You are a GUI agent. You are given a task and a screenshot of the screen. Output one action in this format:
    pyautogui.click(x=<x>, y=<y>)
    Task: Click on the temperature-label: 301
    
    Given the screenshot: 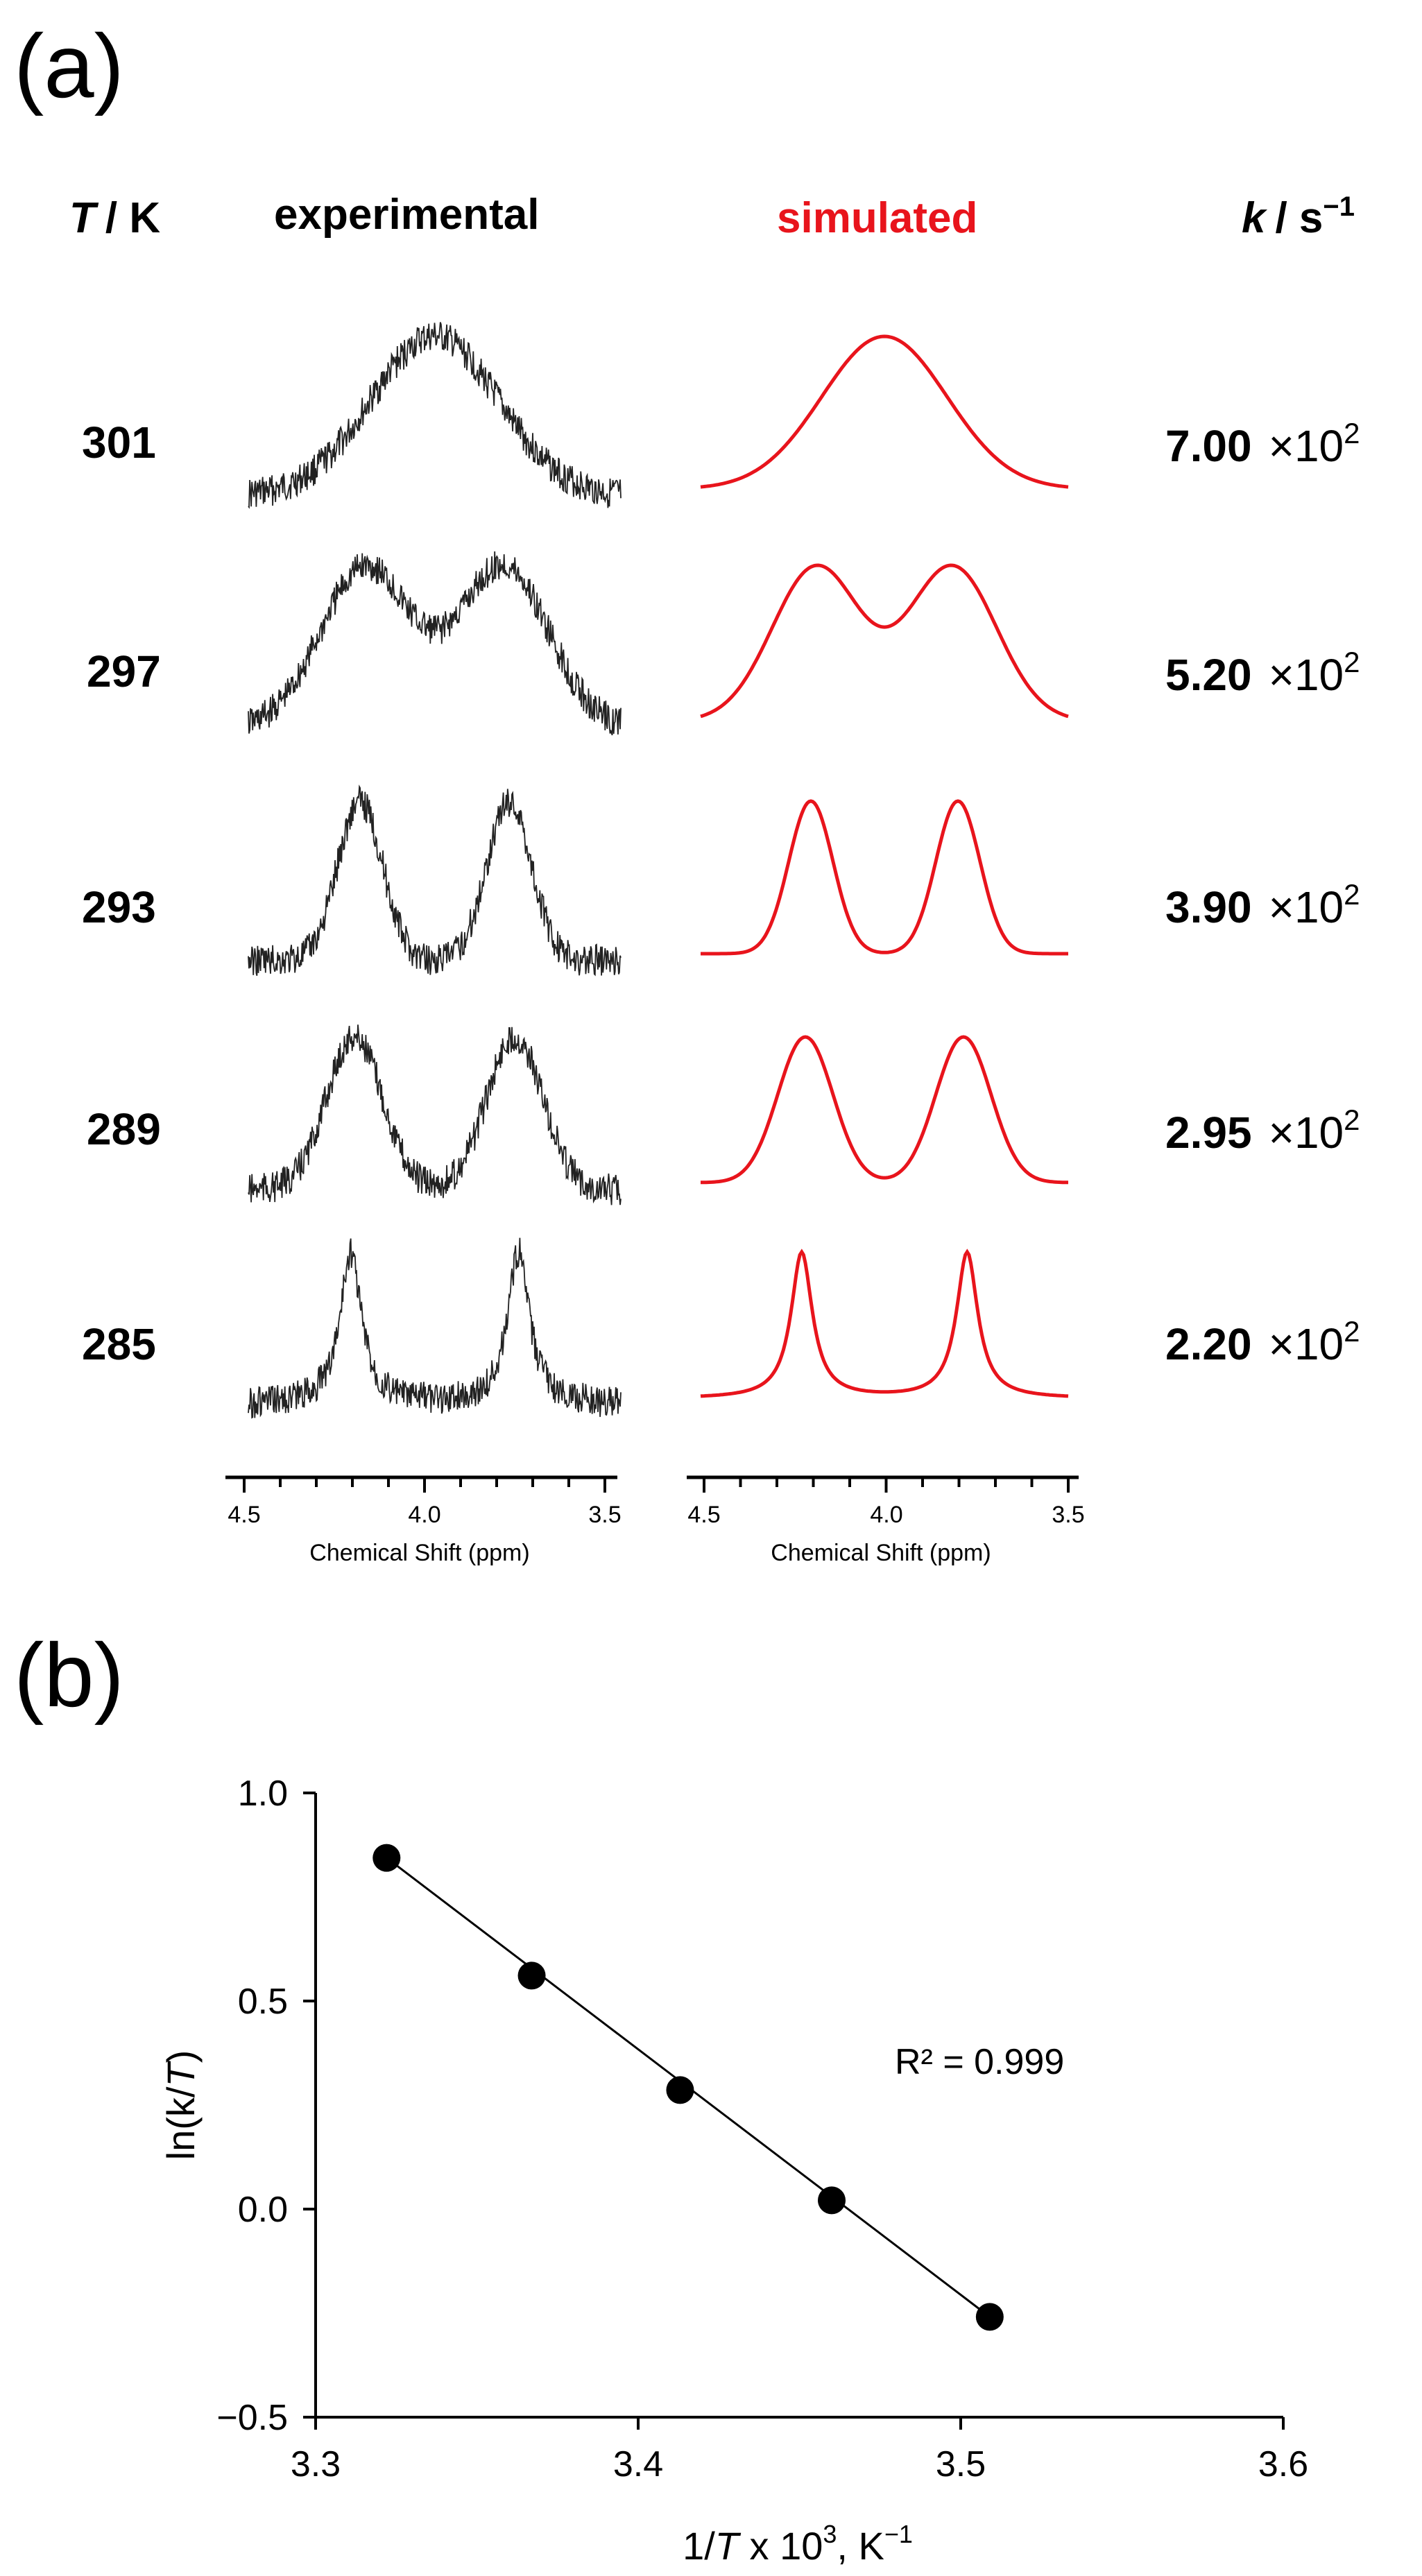 What is the action you would take?
    pyautogui.click(x=119, y=442)
    